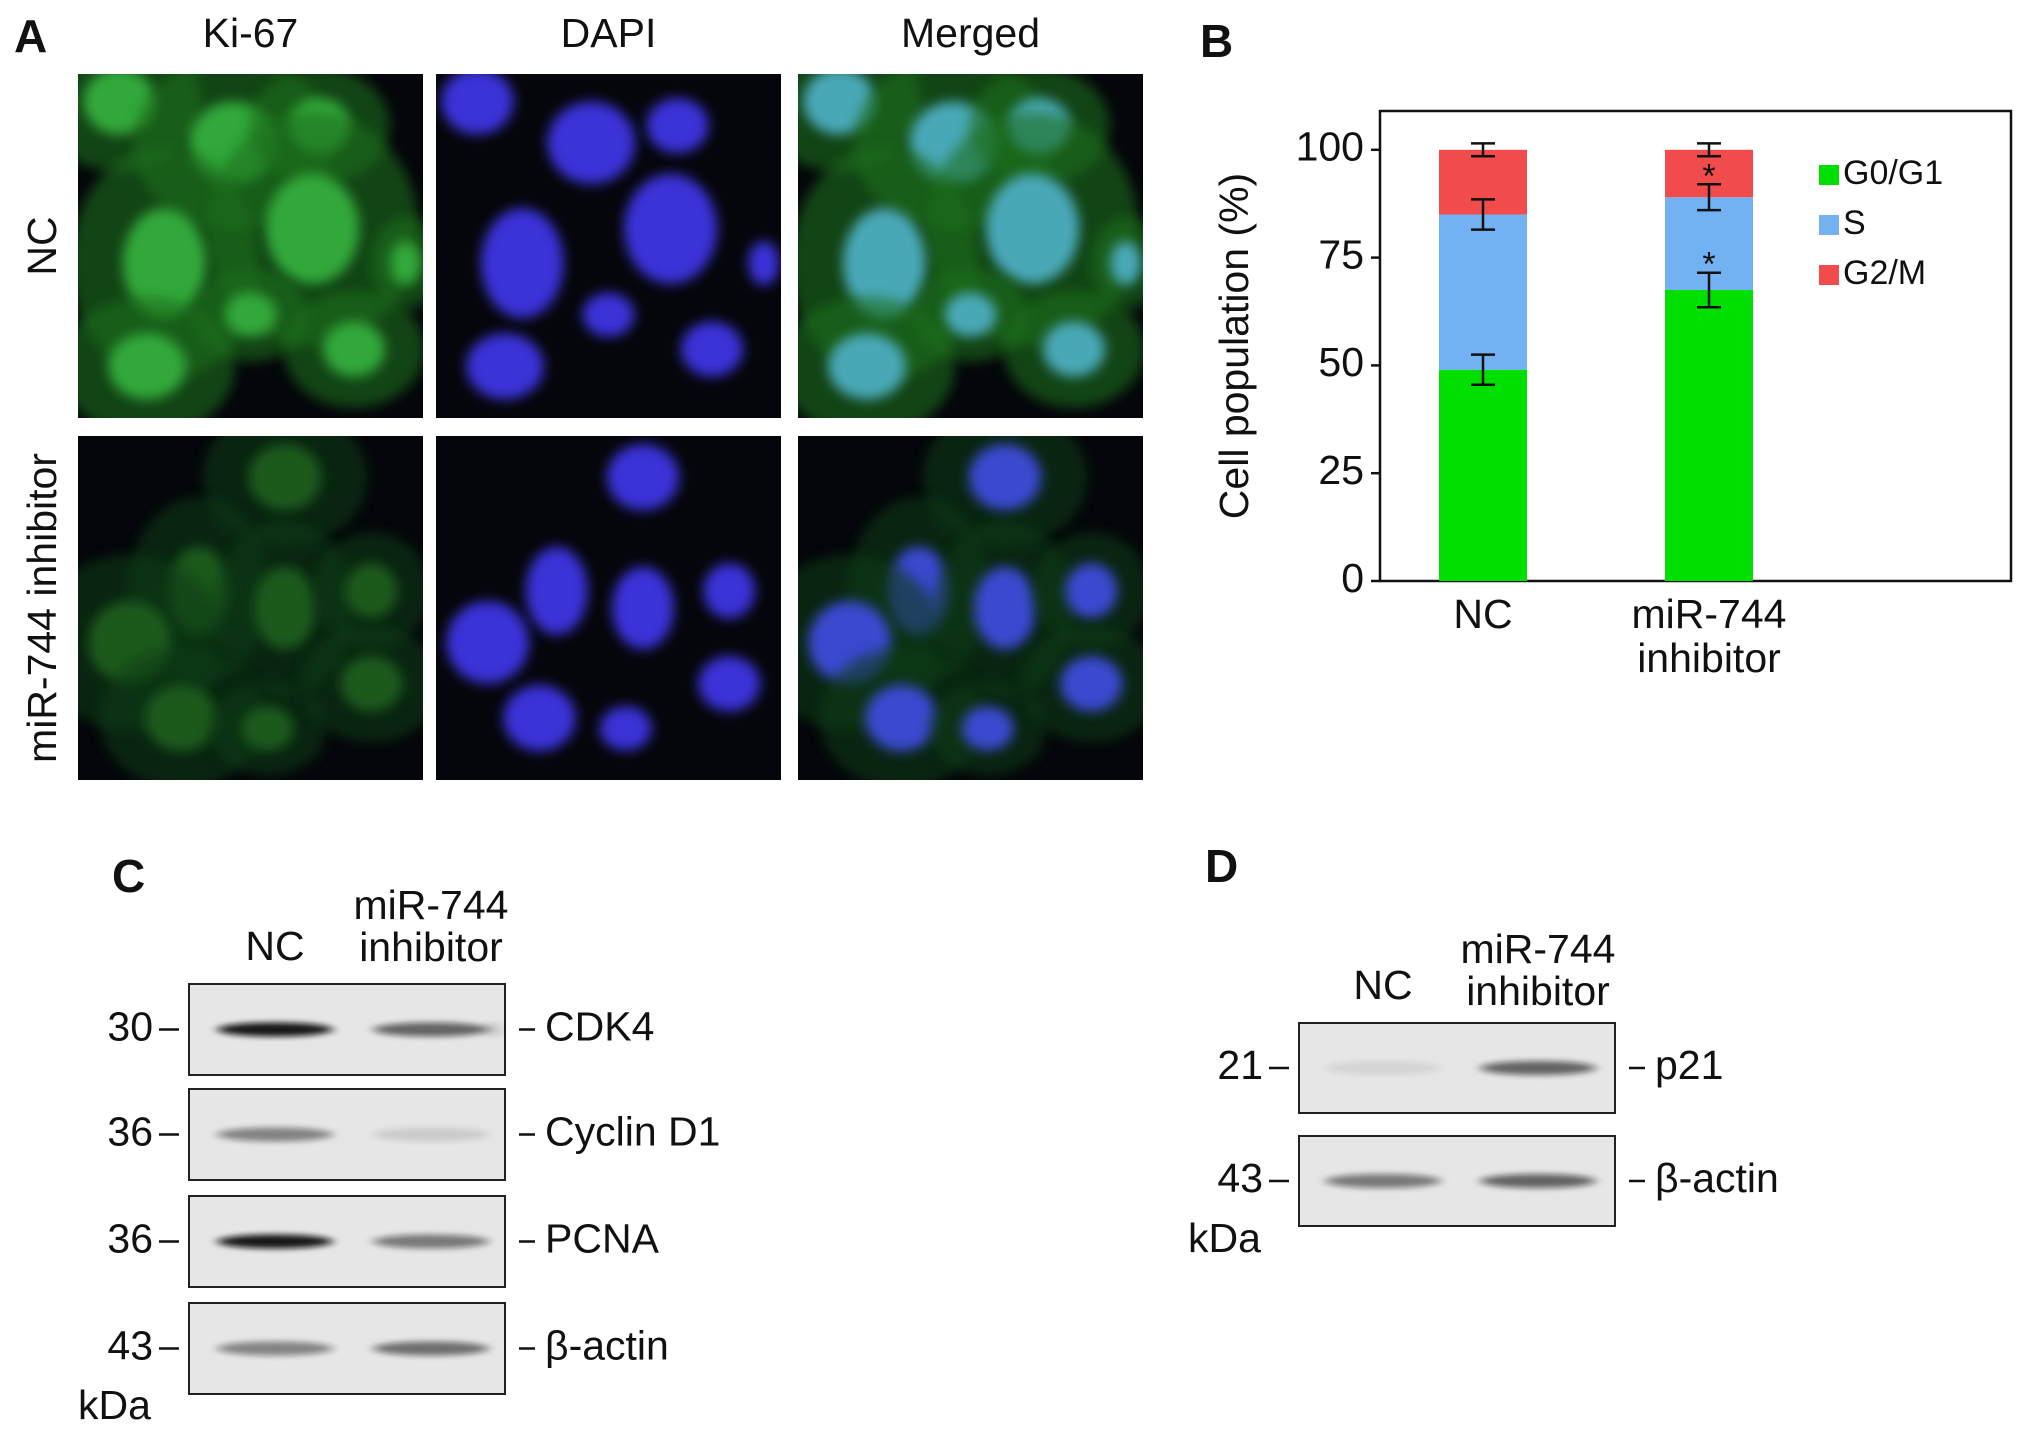 The image size is (2031, 1442). I want to click on protein-label: p21, so click(1689, 1065).